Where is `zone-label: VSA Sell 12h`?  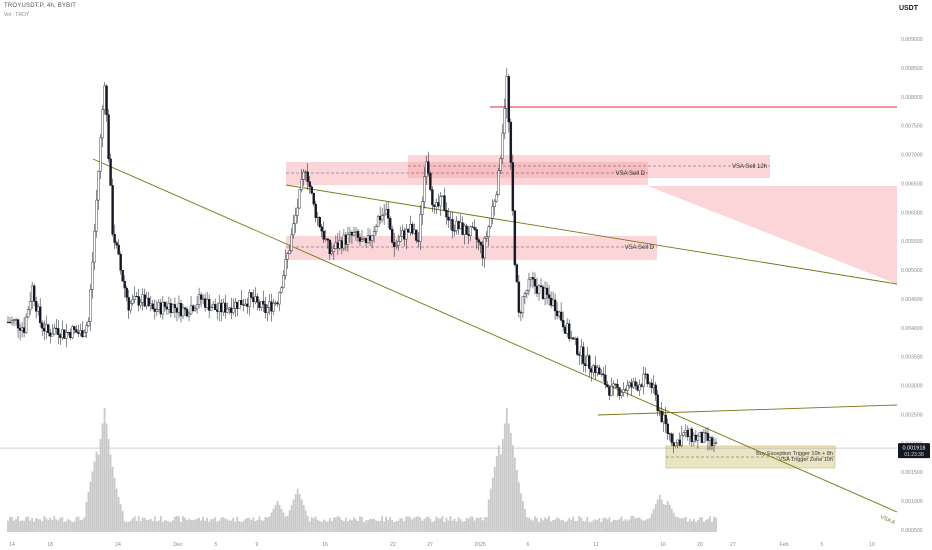
zone-label: VSA Sell 12h is located at coordinates (749, 167).